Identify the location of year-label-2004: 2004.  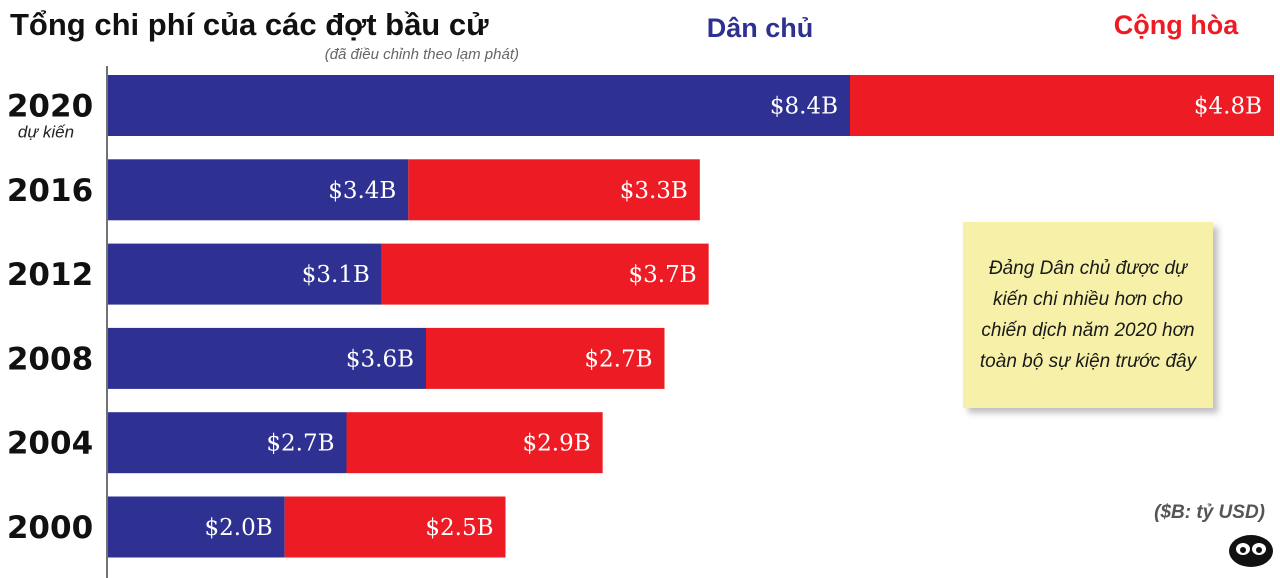
(50, 444).